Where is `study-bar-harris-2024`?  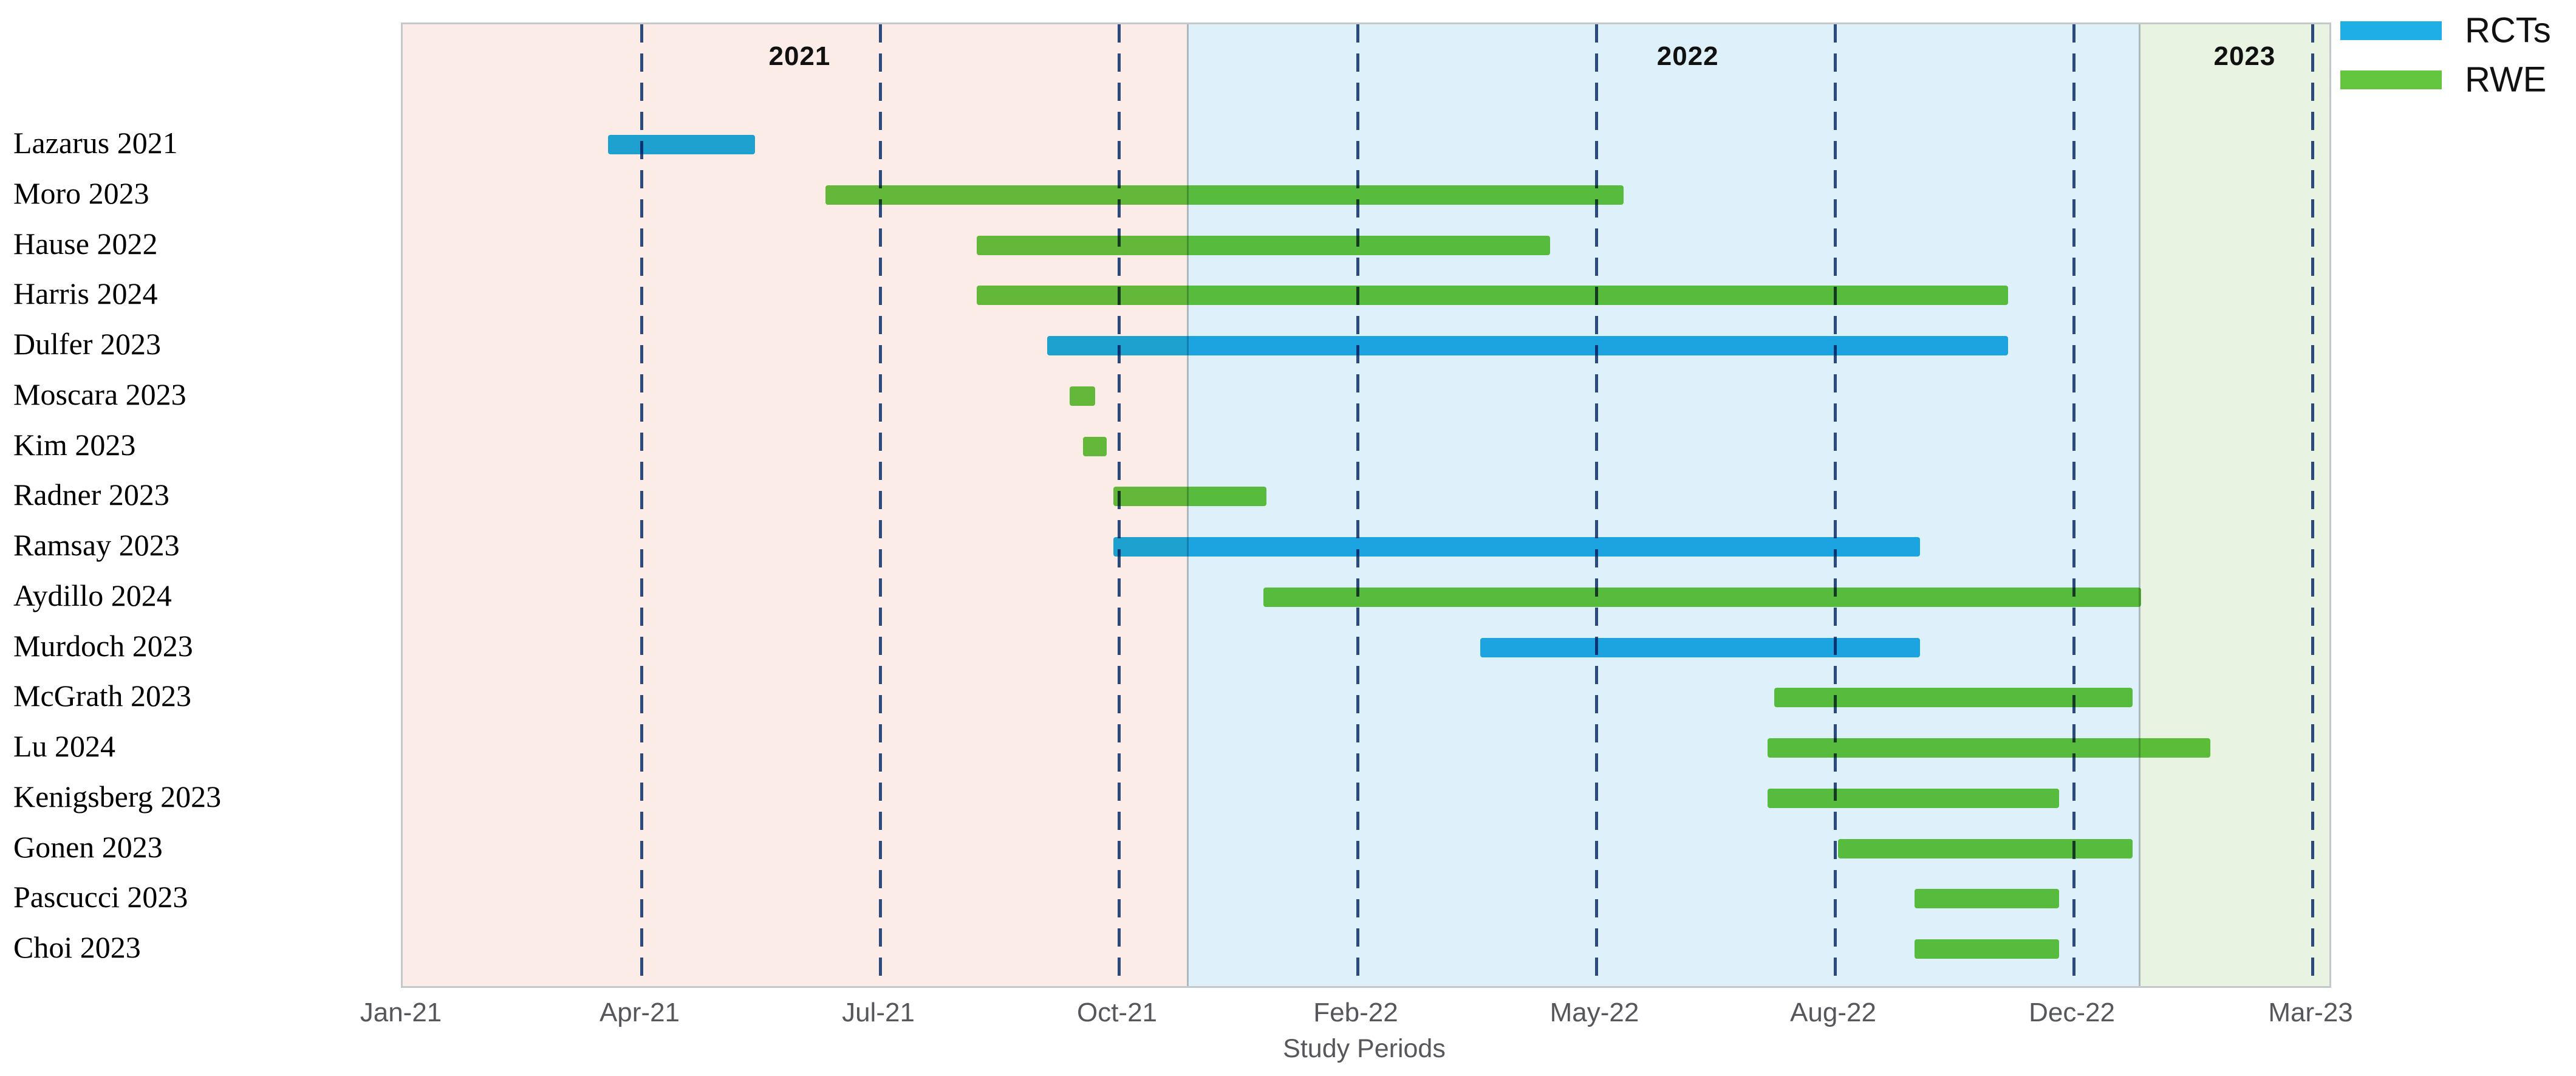
study-bar-harris-2024 is located at coordinates (1492, 296).